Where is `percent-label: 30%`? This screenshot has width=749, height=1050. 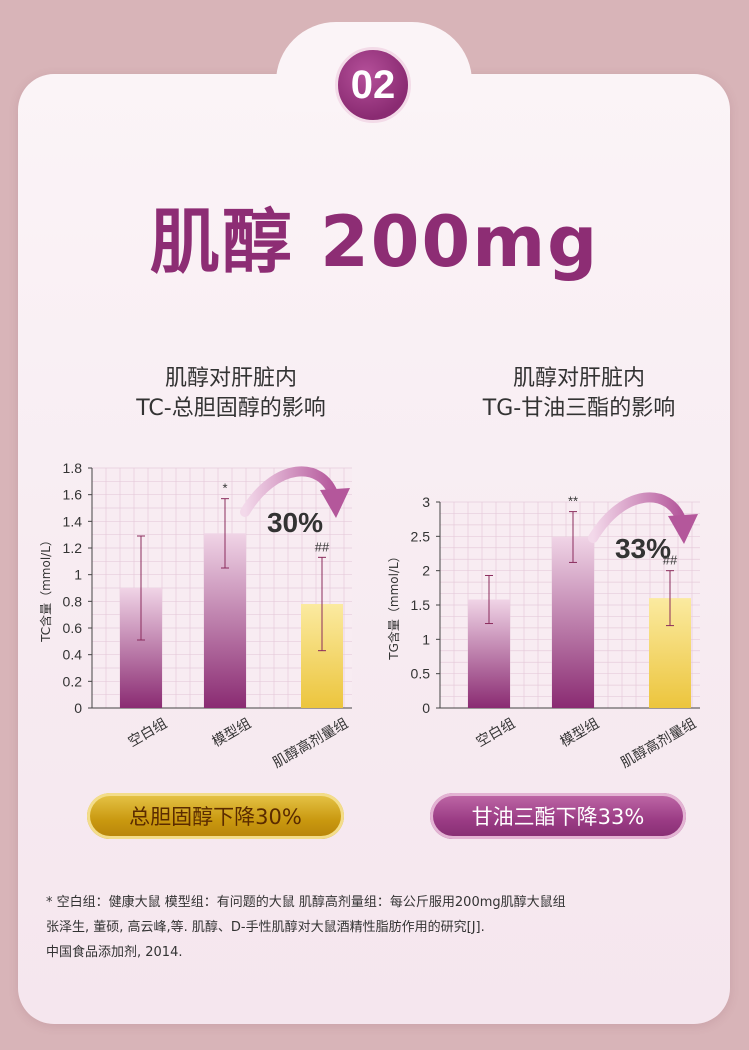
percent-label: 30% is located at coordinates (295, 522).